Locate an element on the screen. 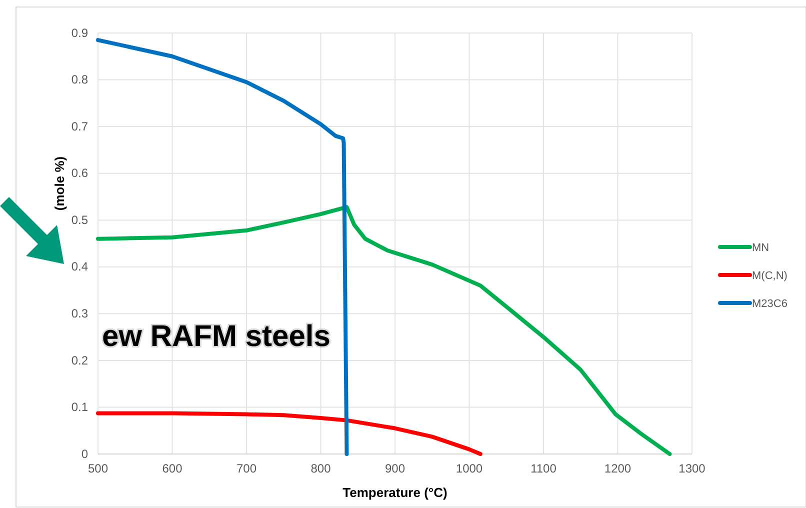 Image resolution: width=806 pixels, height=508 pixels. x-tick-label: 1000 is located at coordinates (469, 469).